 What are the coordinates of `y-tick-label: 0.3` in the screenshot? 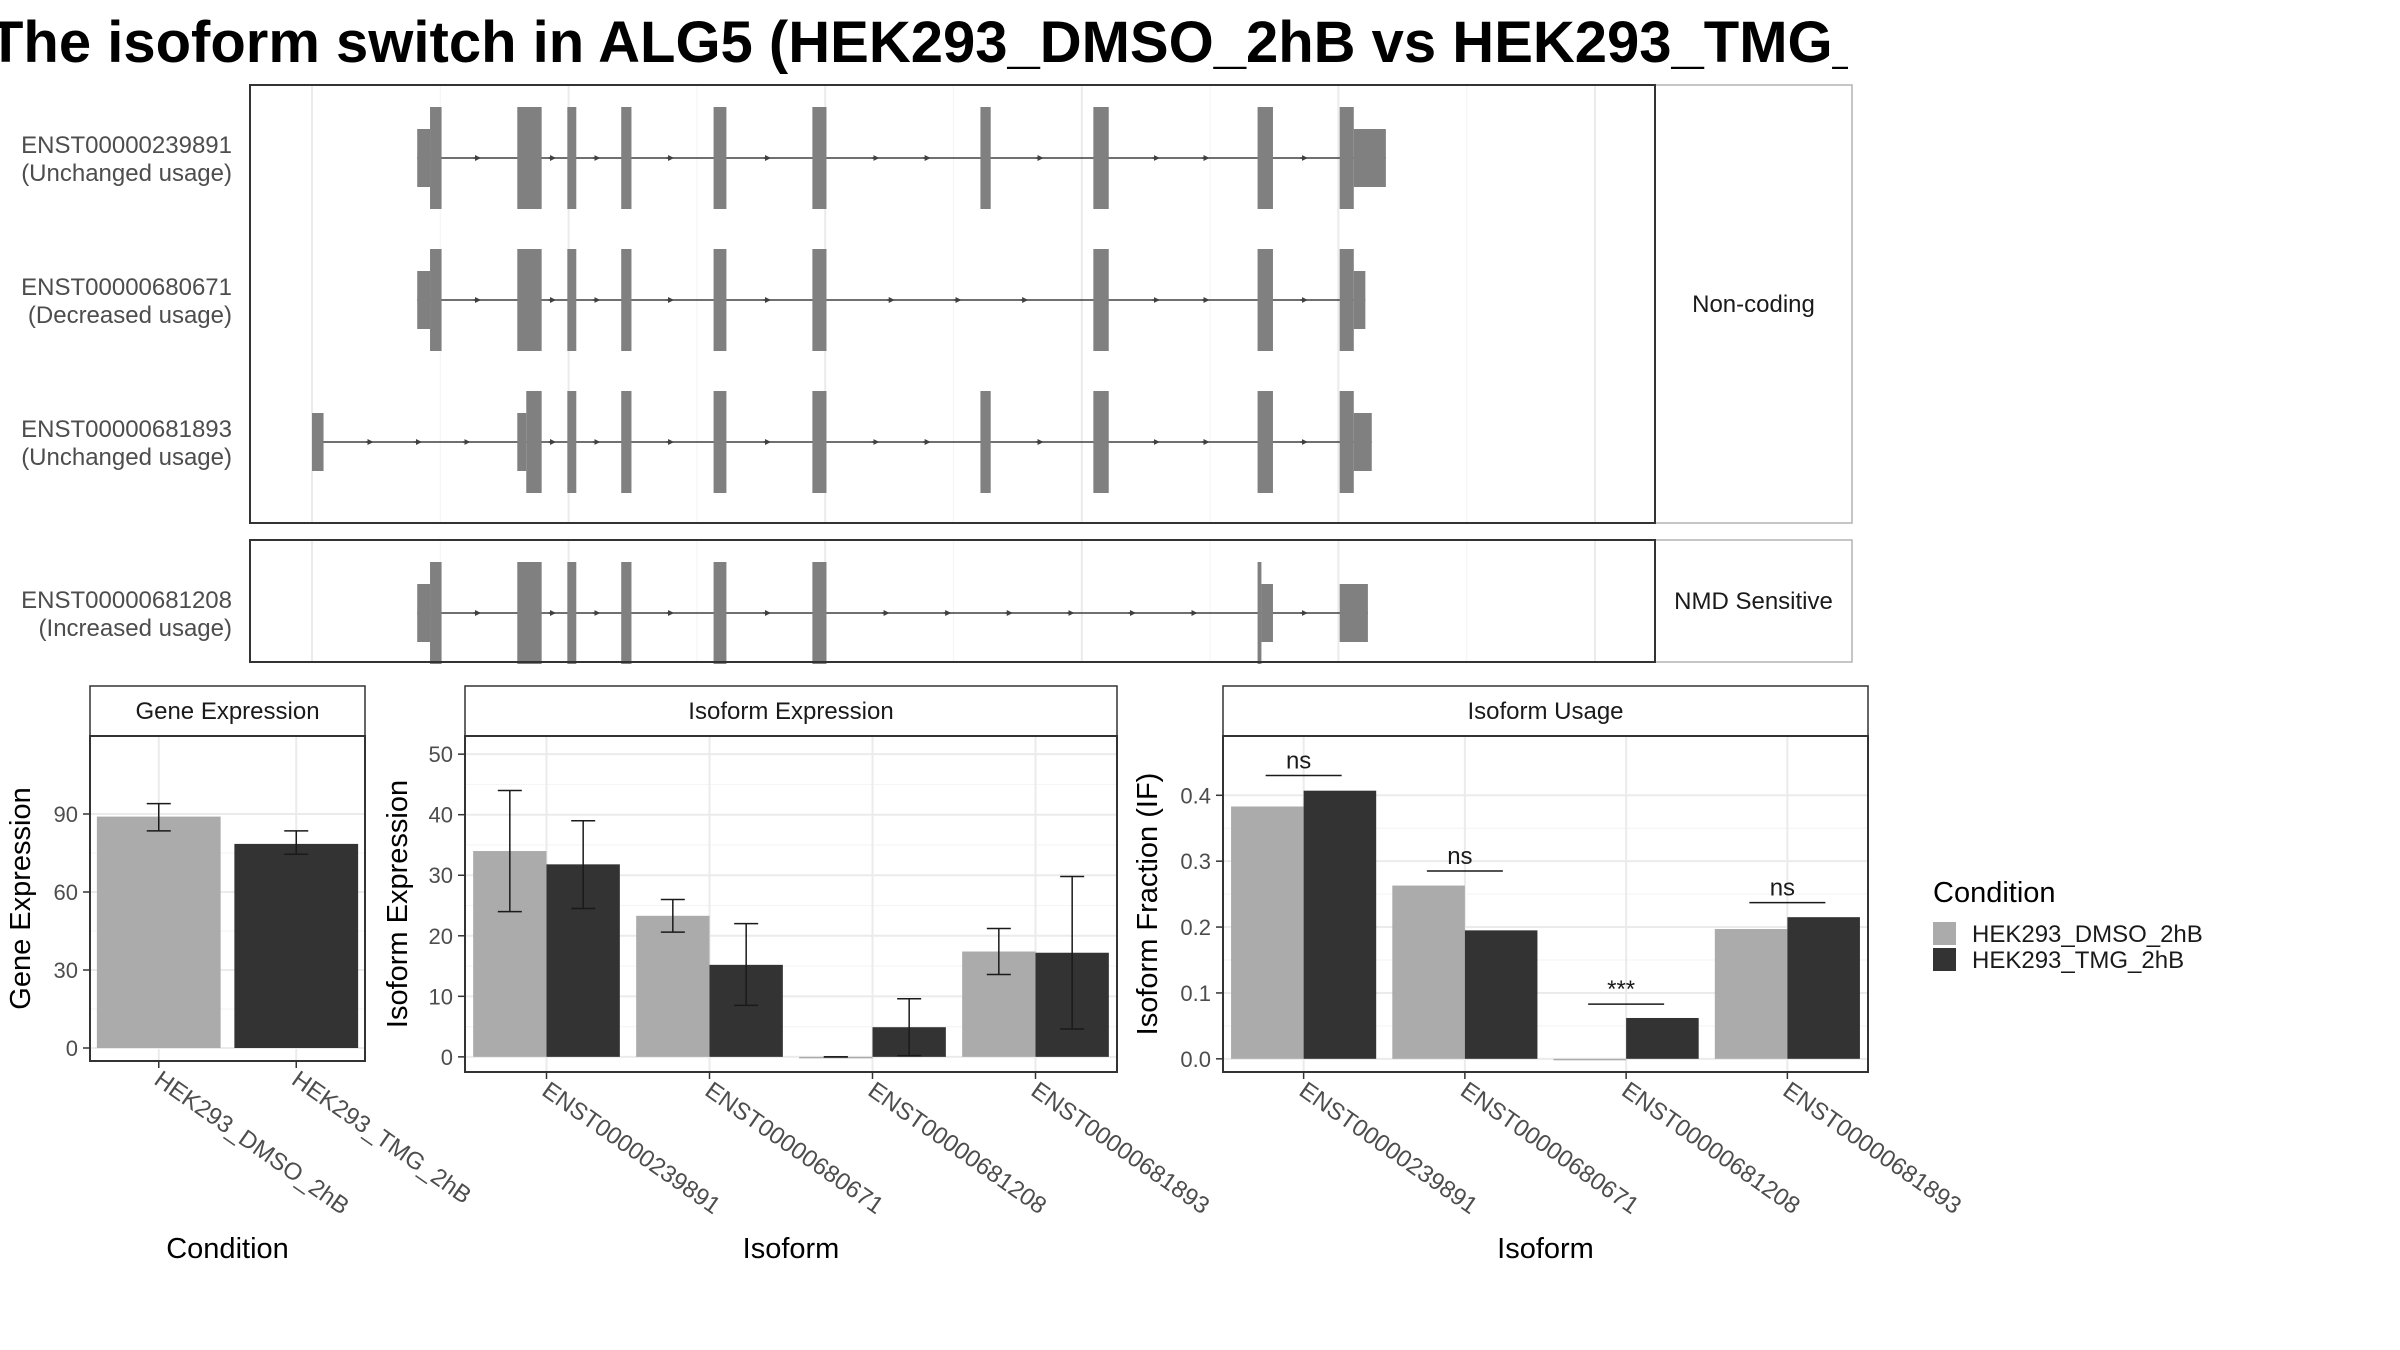 It's located at (1195, 861).